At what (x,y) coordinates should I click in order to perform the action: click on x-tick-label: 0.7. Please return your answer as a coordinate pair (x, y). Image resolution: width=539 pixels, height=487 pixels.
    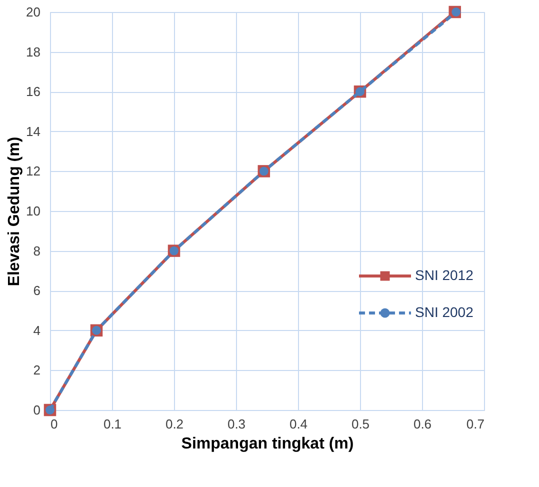
    Looking at the image, I should click on (475, 424).